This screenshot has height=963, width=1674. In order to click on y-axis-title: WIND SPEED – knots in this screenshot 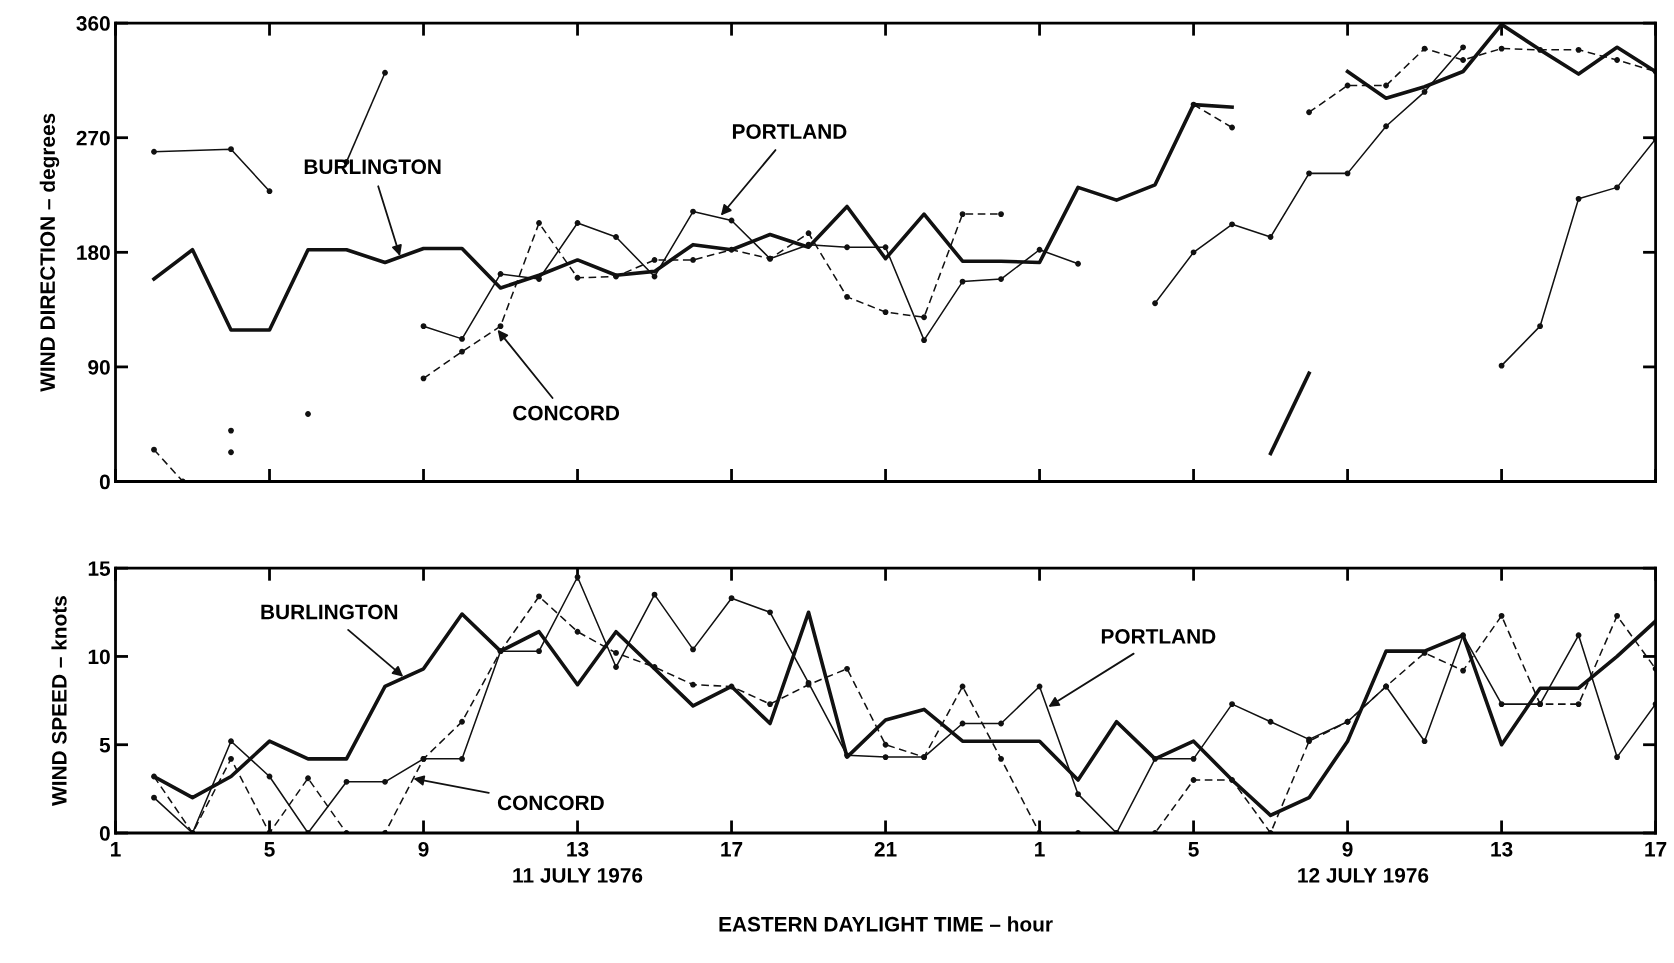, I will do `click(59, 701)`.